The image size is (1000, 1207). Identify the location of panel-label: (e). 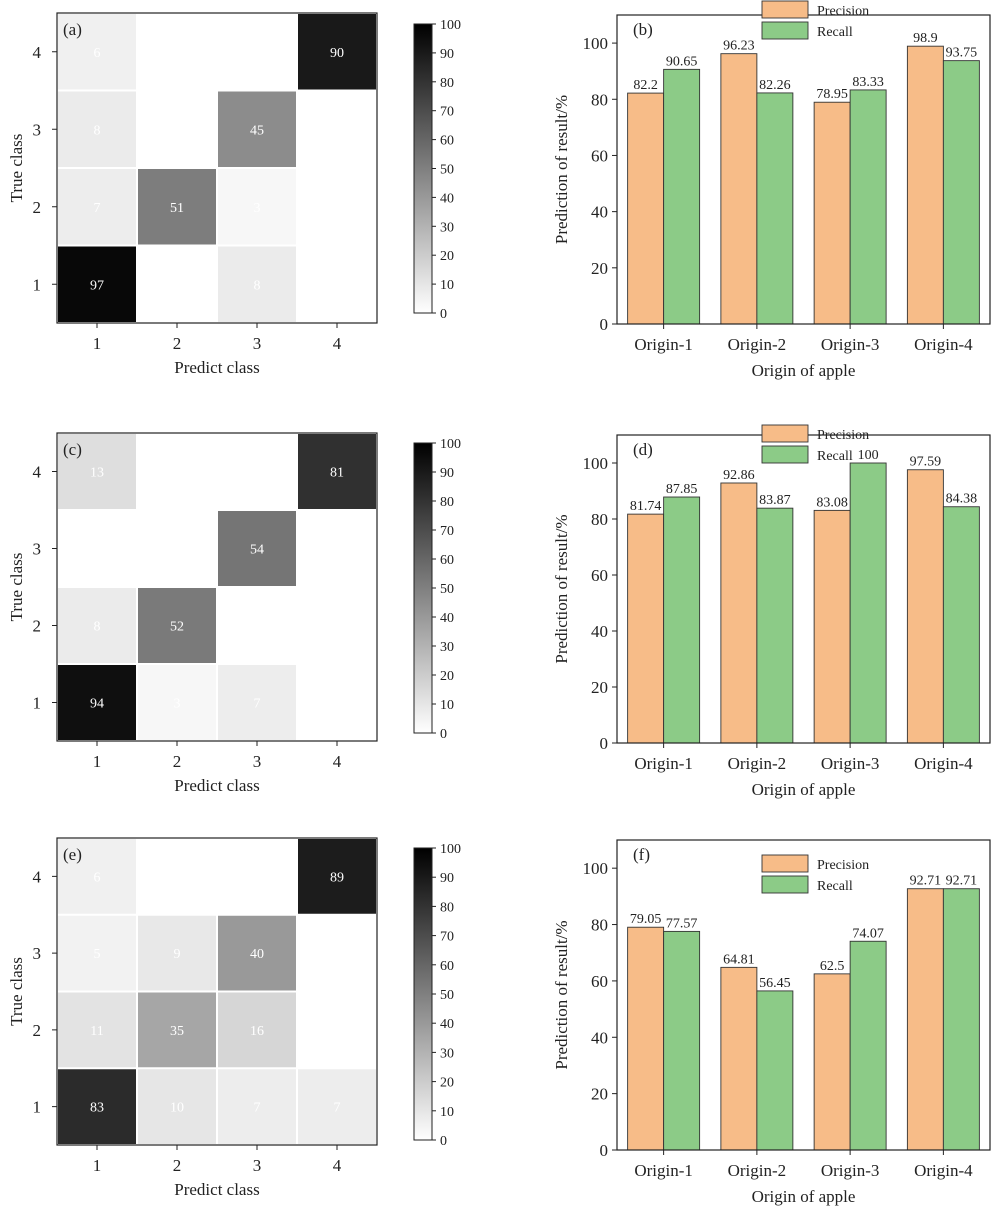
(72, 854).